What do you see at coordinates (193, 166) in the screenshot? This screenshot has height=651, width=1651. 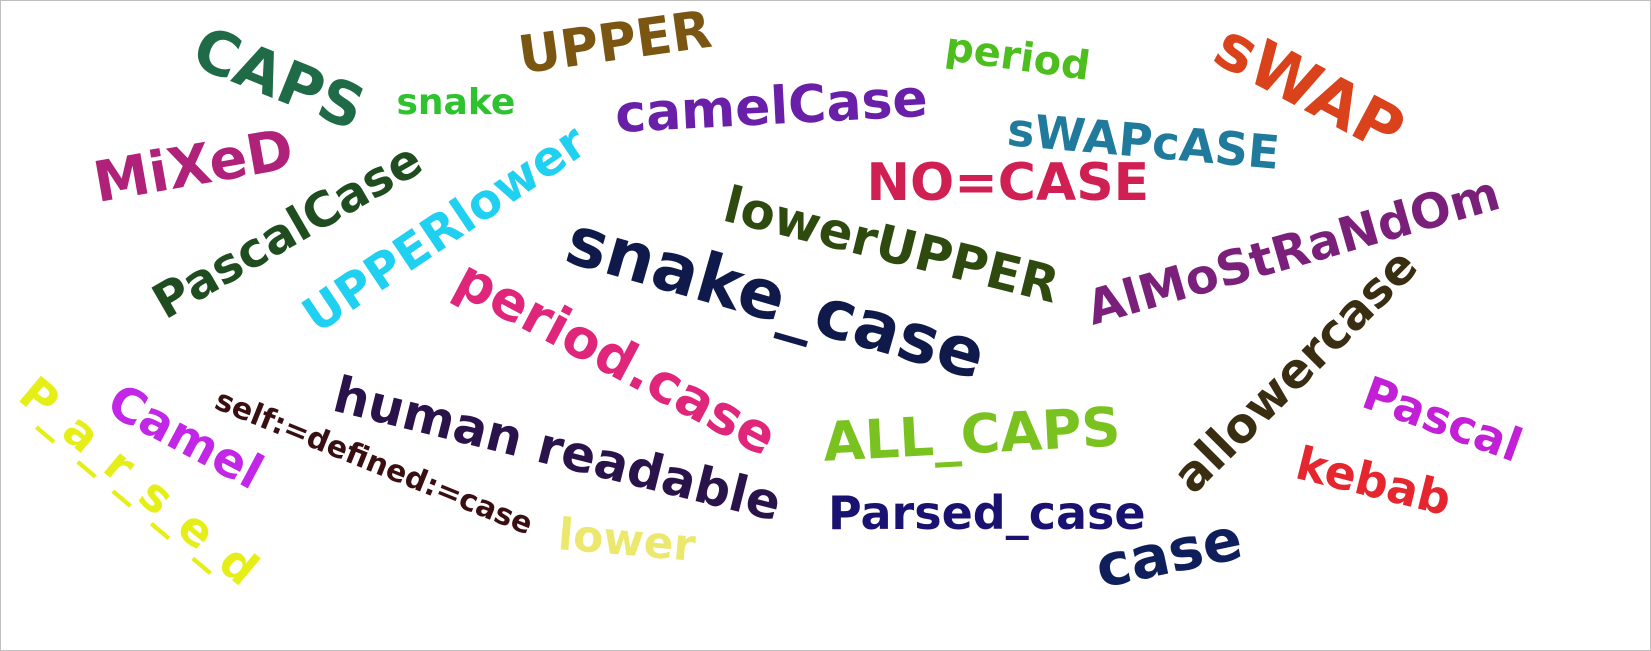 I see `word-mixed: MiXeD` at bounding box center [193, 166].